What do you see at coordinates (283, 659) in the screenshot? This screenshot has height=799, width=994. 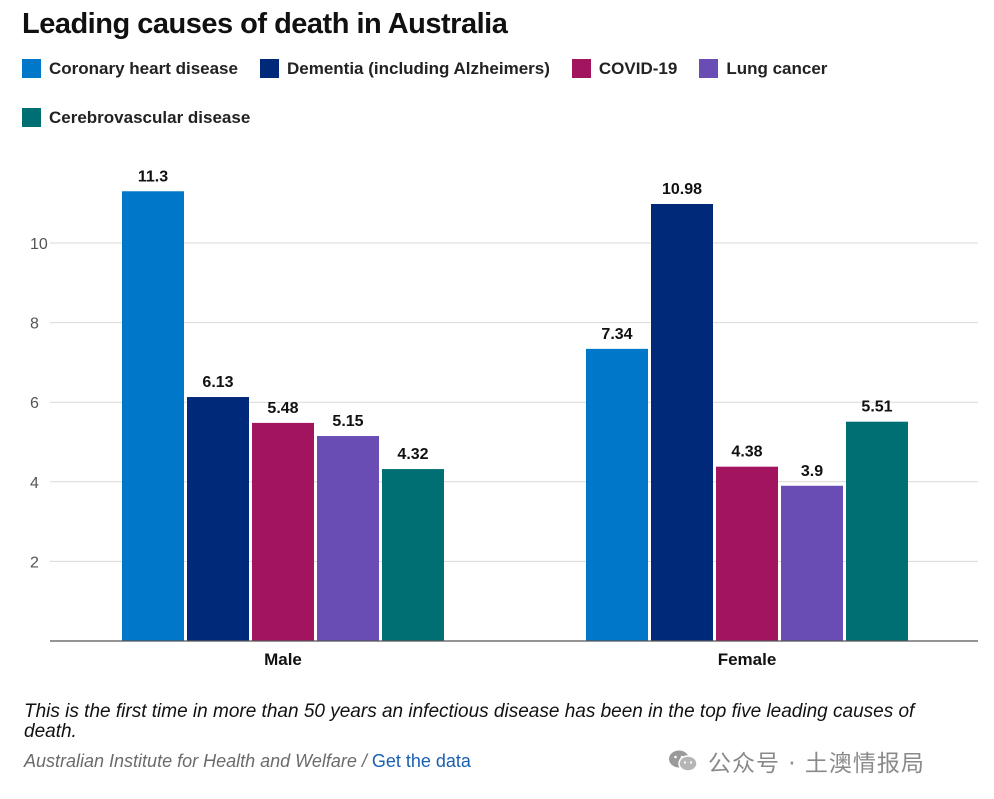 I see `x-tick-label: Male` at bounding box center [283, 659].